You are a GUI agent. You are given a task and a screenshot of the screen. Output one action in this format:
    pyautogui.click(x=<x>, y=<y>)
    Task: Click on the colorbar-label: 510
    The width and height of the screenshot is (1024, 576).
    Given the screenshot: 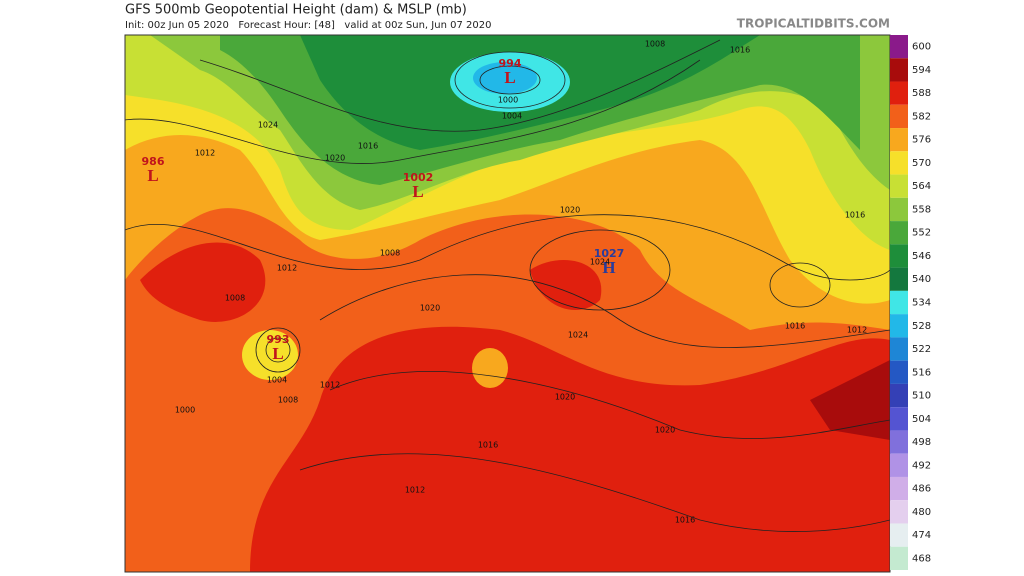 What is the action you would take?
    pyautogui.click(x=921, y=396)
    